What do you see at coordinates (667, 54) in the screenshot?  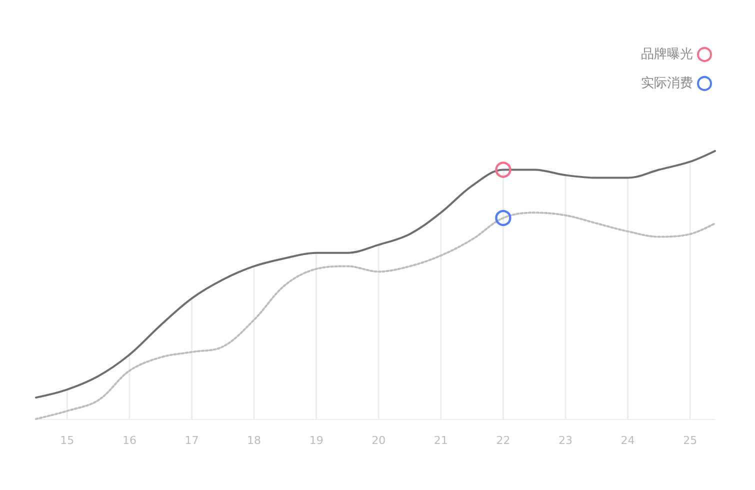 I see `legend-label: 品牌曝光` at bounding box center [667, 54].